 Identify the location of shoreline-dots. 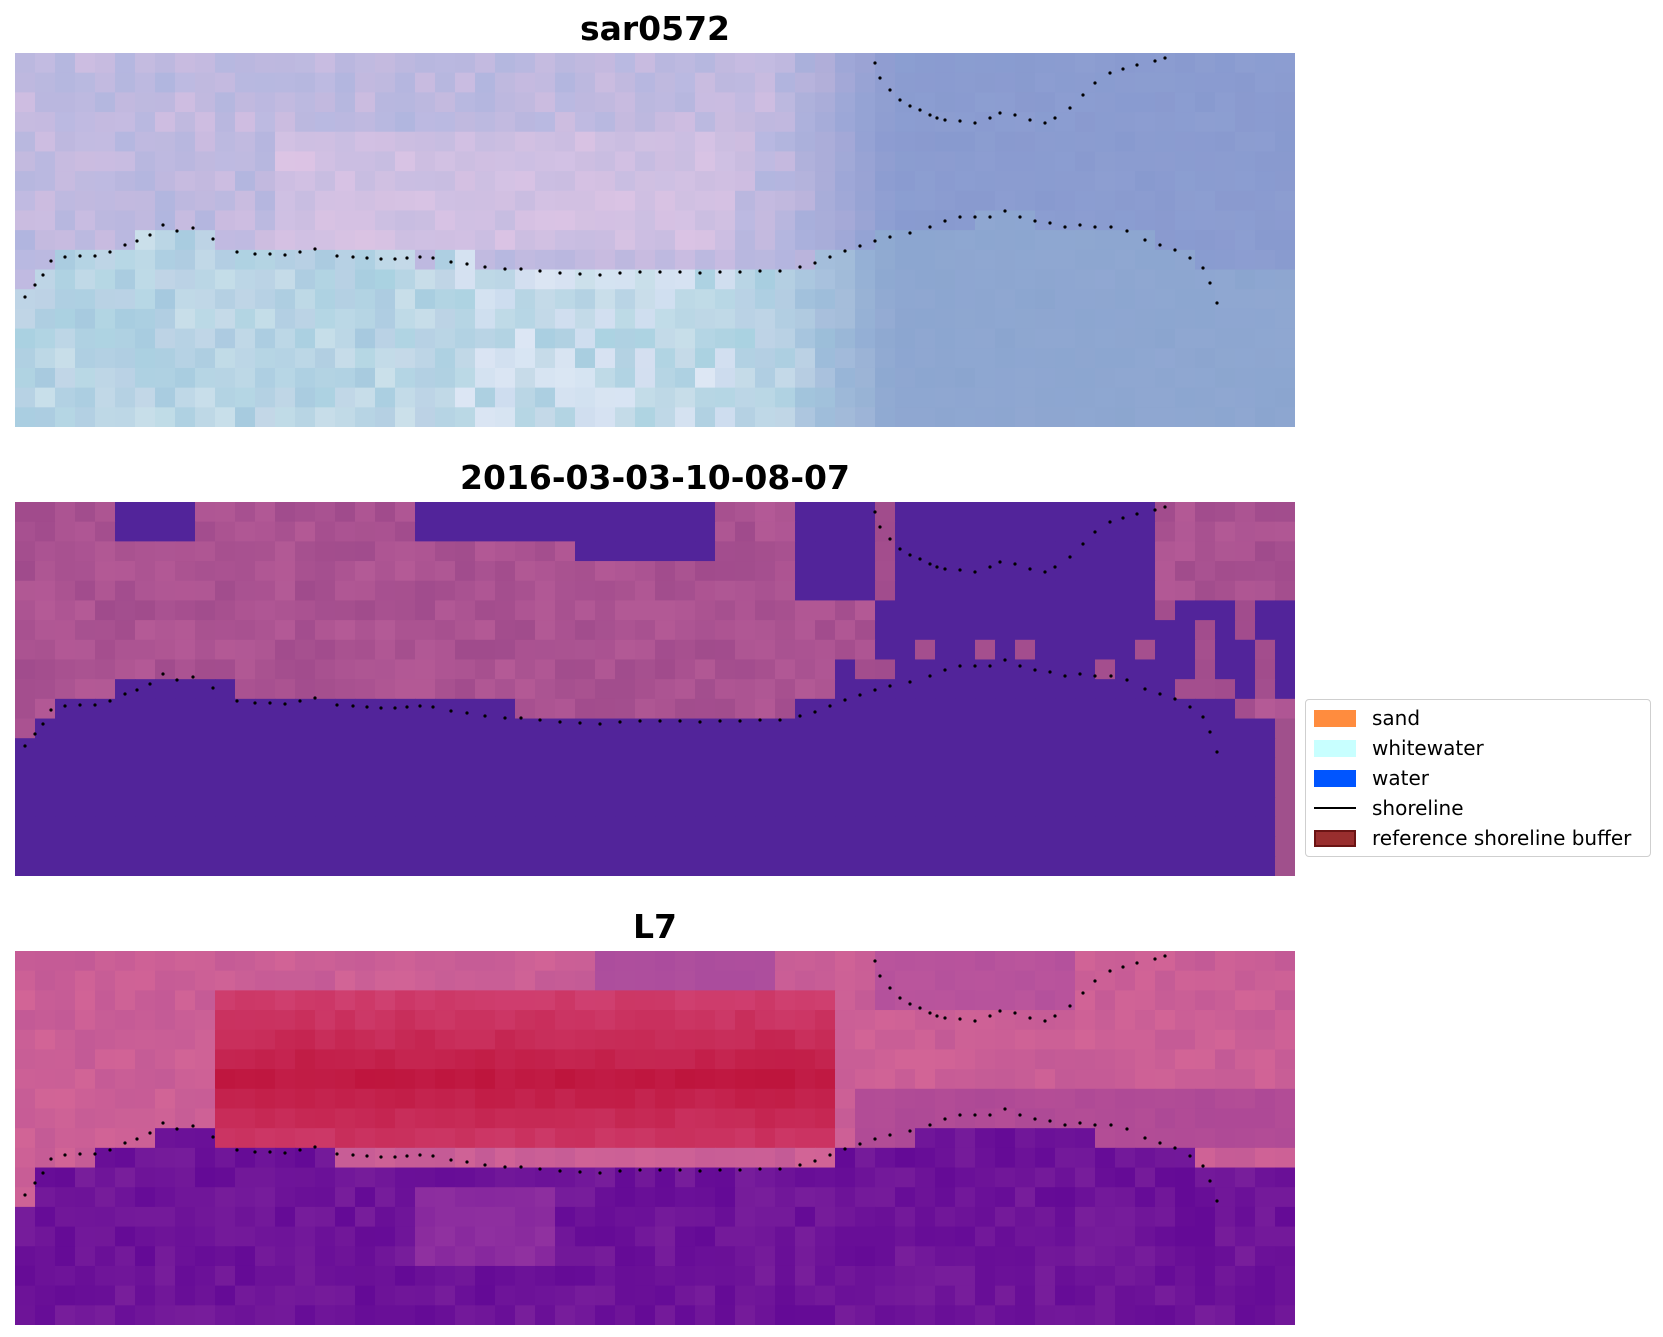
(621, 180).